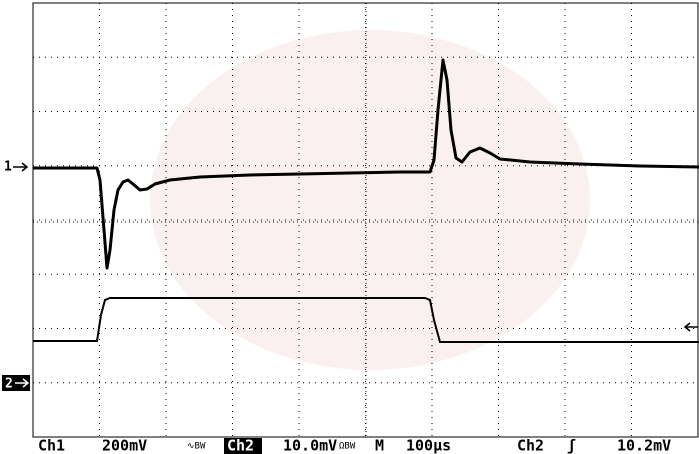 Image resolution: width=699 pixels, height=454 pixels. I want to click on ch1-arrow, so click(21, 167).